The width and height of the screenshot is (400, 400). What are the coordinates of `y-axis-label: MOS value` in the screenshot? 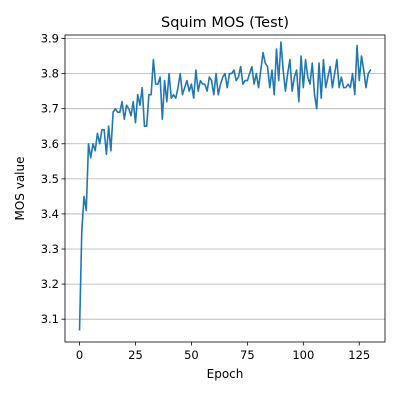 It's located at (20, 188).